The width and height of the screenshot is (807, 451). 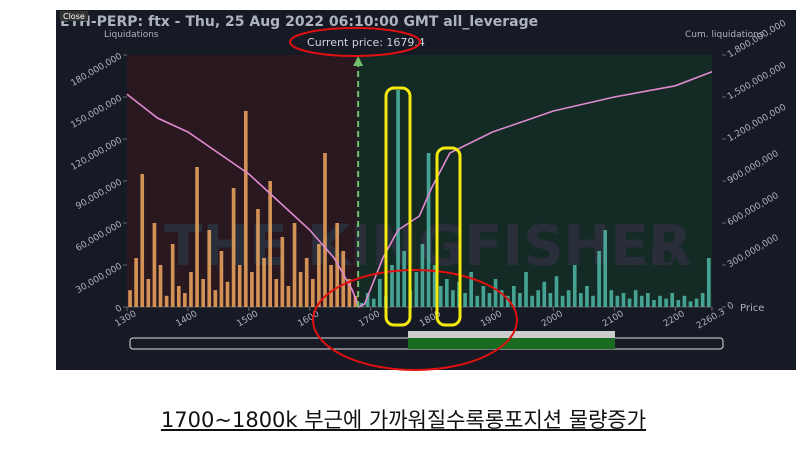 What do you see at coordinates (724, 35) in the screenshot?
I see `y2-axis-label: Cum. liquidations` at bounding box center [724, 35].